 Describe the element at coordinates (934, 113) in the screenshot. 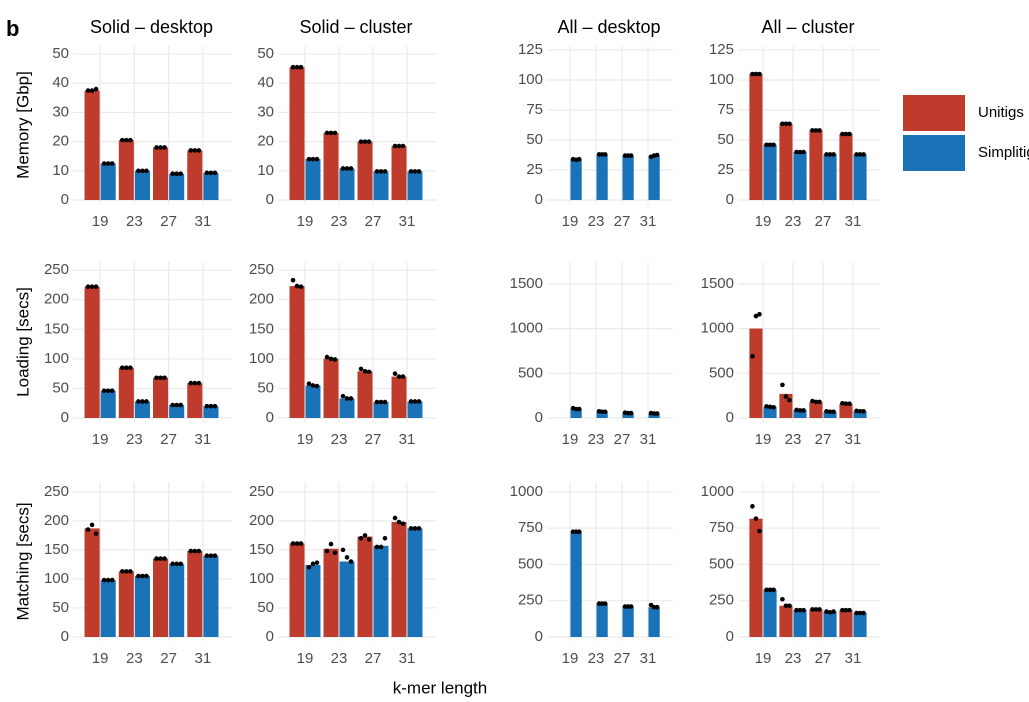

I see `legend-swatch` at that location.